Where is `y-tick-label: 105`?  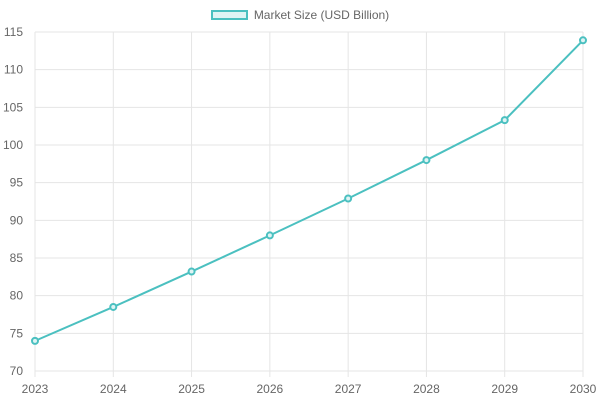
y-tick-label: 105 is located at coordinates (13, 107).